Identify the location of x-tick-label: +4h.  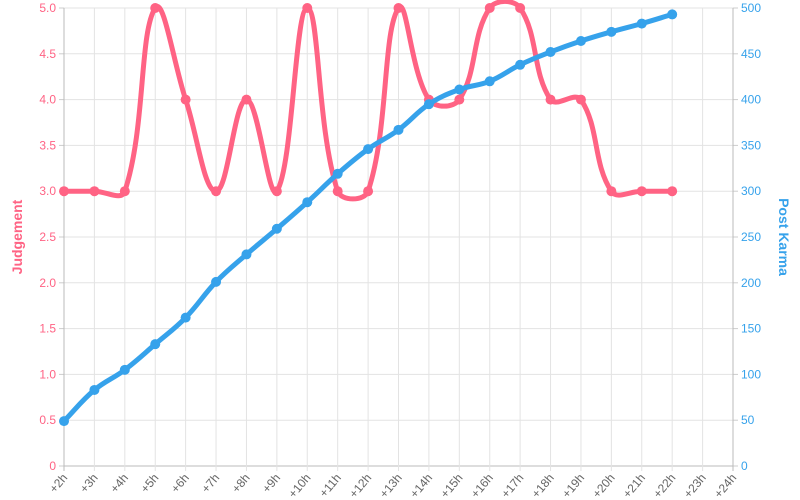
(119, 483).